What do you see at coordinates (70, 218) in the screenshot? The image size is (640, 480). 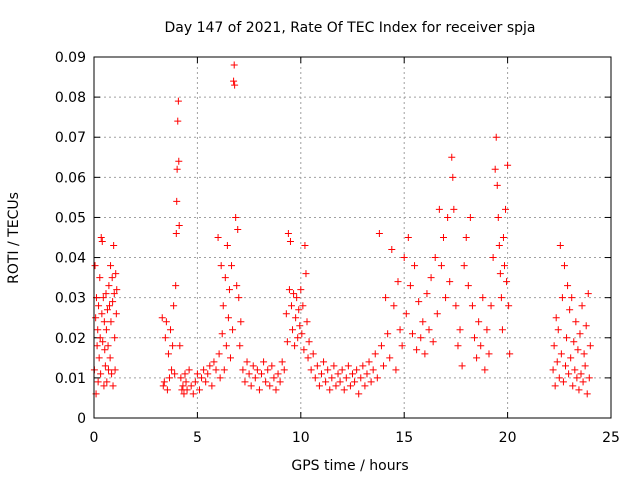 I see `y-tick-label: 0.05` at bounding box center [70, 218].